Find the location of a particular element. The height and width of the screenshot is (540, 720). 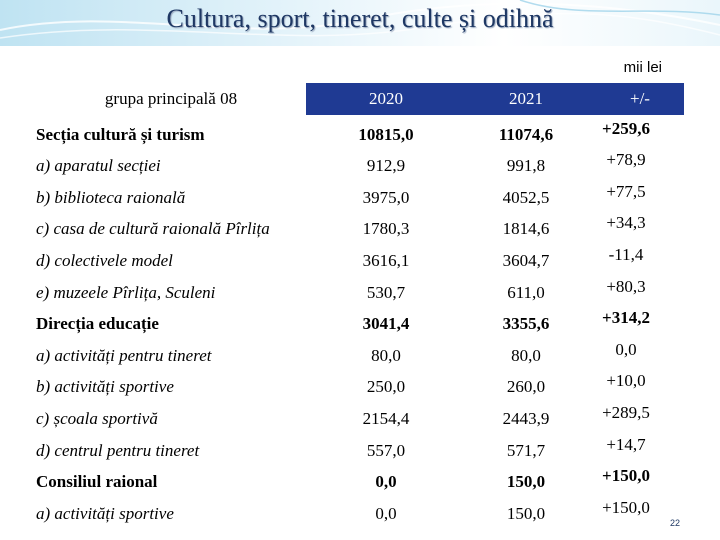

header-diff: +/- is located at coordinates (640, 98).